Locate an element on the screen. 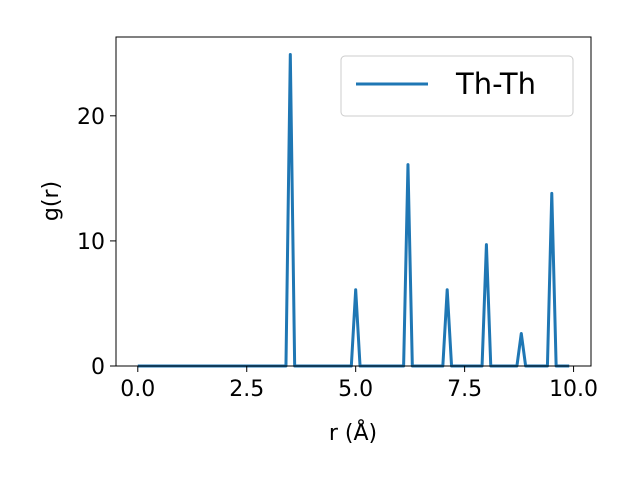 The image size is (640, 480). x-tick-label: 2.5 is located at coordinates (246, 389).